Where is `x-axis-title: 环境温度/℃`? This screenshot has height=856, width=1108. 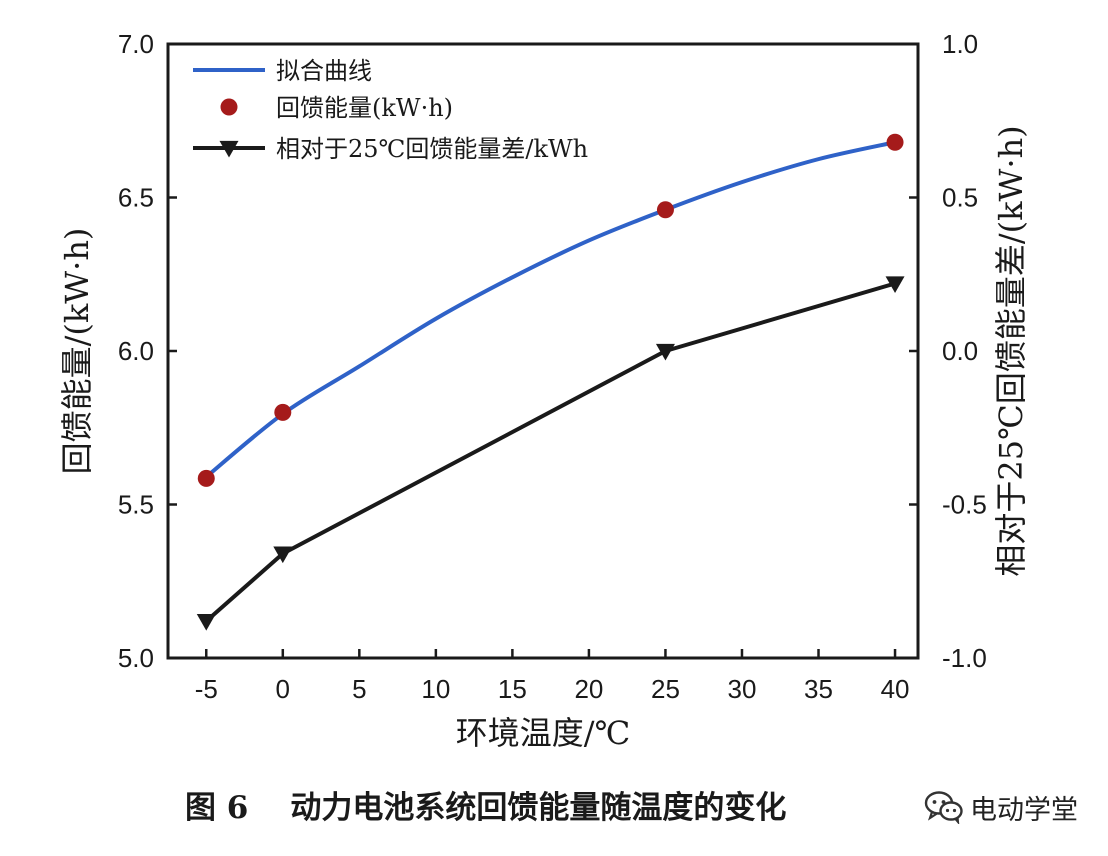 x-axis-title: 环境温度/℃ is located at coordinates (543, 733).